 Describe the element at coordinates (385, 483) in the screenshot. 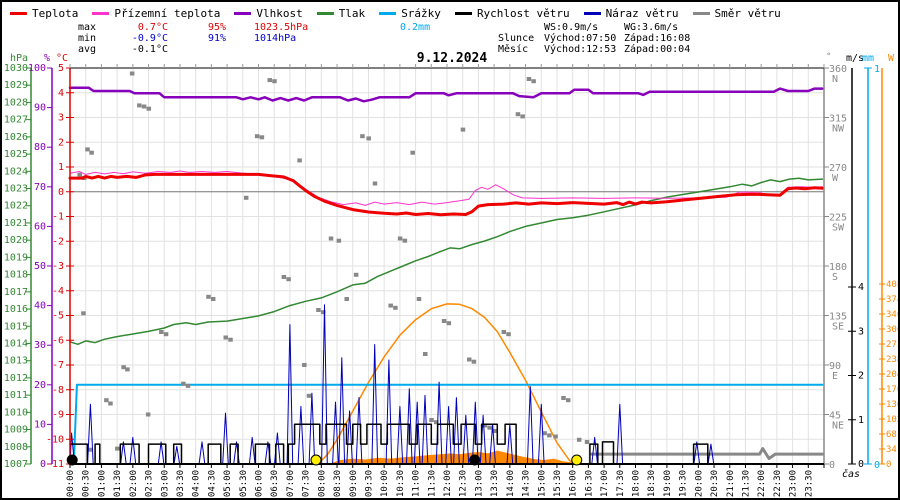

I see `time-tick-label: 10:00` at that location.